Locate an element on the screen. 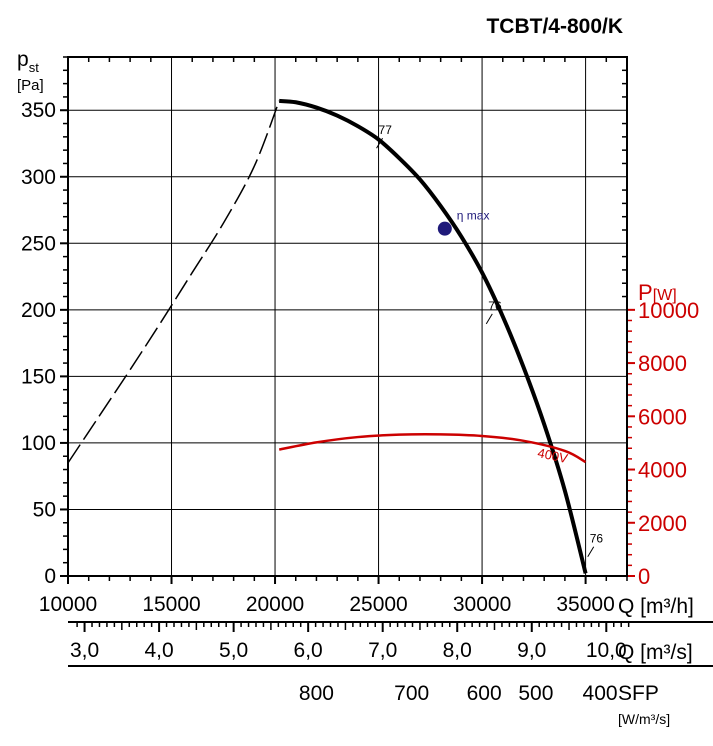 The width and height of the screenshot is (713, 746). q-m3s-axis: 3,0 4,0 5,0 6,0 7,0 8,0 9,0 10,0 is located at coordinates (350, 642).